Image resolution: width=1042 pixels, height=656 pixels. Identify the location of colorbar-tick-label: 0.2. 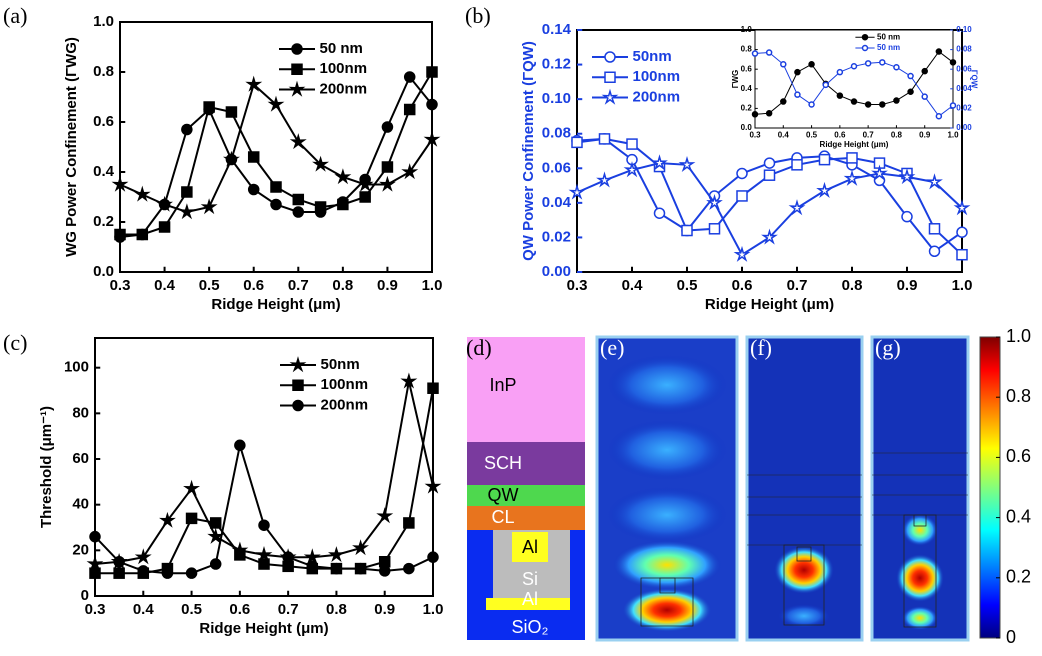
(1018, 577).